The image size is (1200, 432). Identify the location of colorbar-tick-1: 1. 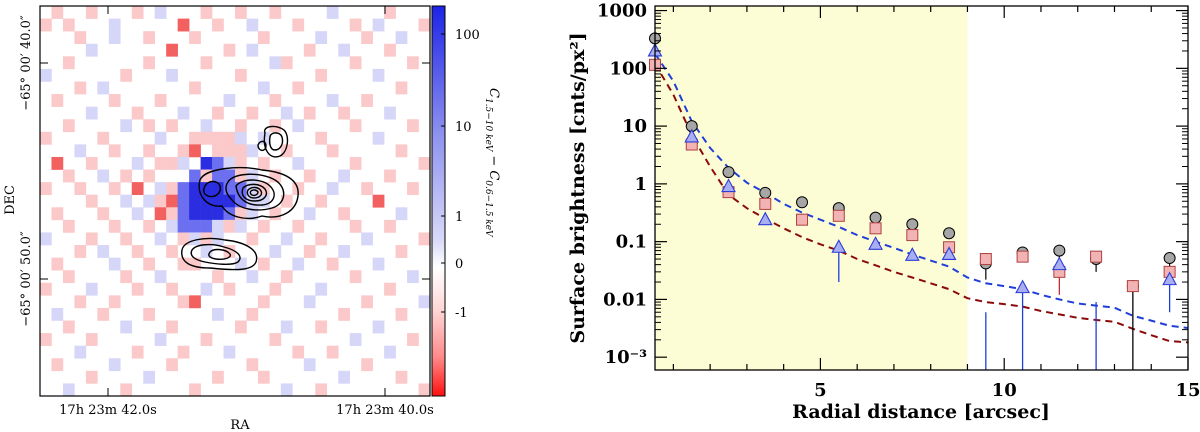
(459, 217).